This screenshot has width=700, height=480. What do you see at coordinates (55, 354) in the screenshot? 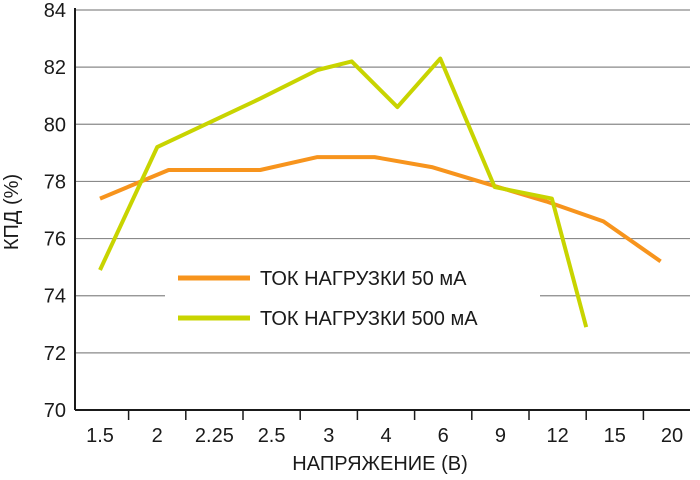
I see `y-tick-label: 72` at bounding box center [55, 354].